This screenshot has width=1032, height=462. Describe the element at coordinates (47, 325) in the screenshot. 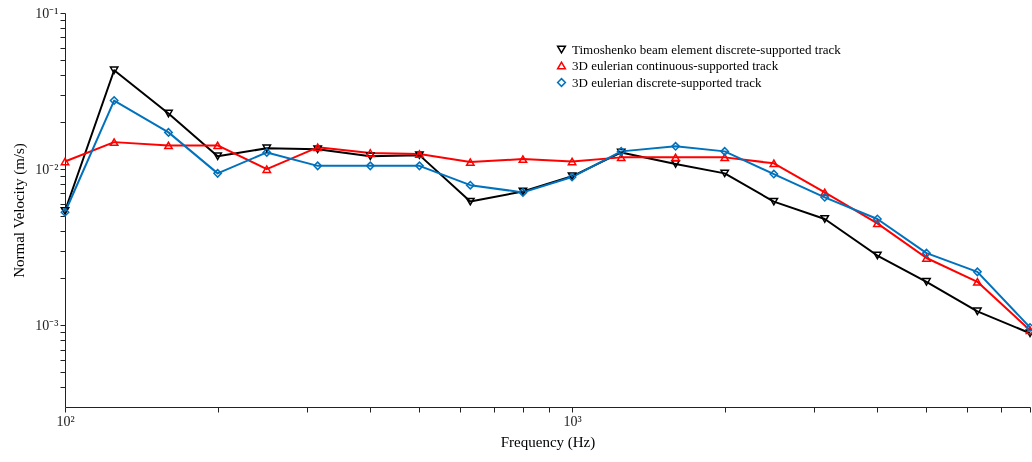

I see `y-tick-label: 10⁻³` at that location.